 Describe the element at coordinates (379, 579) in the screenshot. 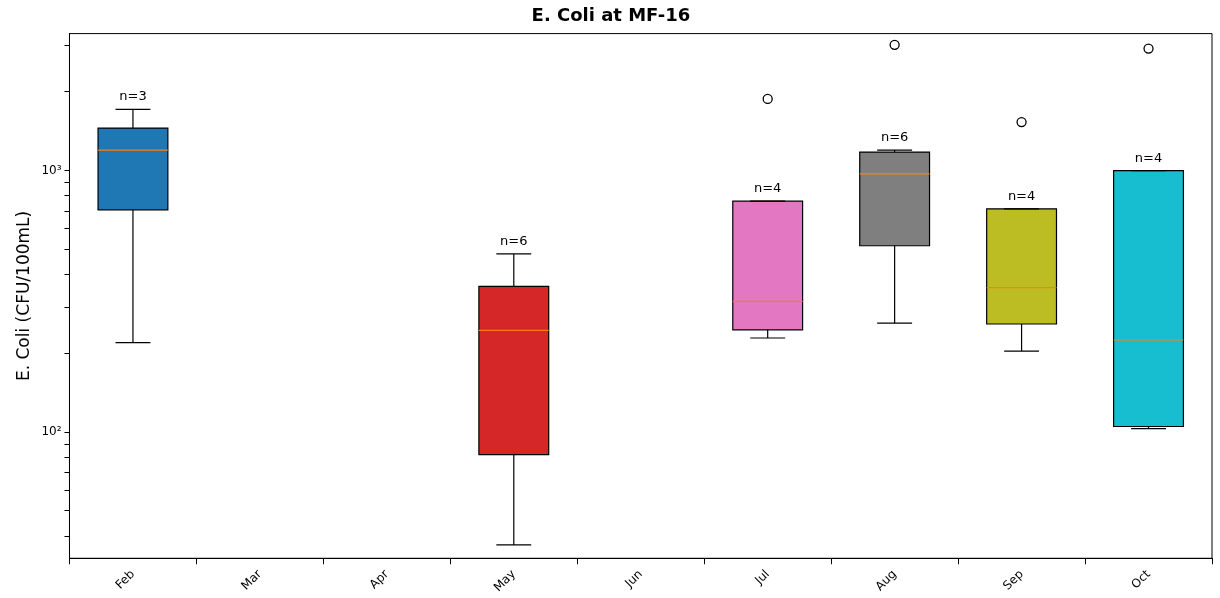

I see `x-tick-label: Apr` at that location.